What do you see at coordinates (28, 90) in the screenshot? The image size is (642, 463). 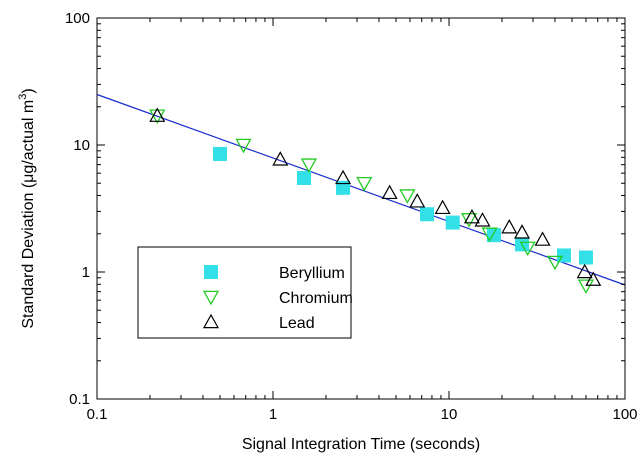 I see `y-axis-title-suffix: )` at bounding box center [28, 90].